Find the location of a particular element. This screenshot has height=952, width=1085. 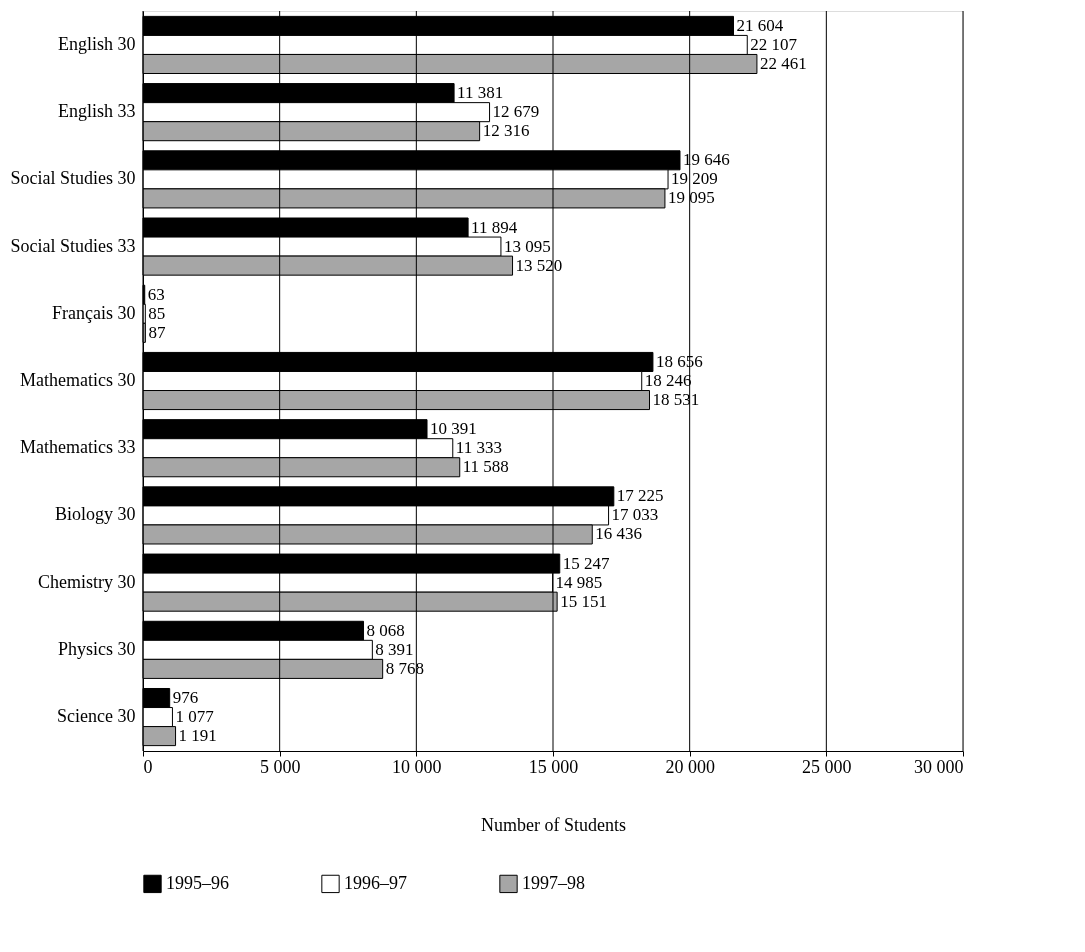

data-label: 22 107 is located at coordinates (774, 44).